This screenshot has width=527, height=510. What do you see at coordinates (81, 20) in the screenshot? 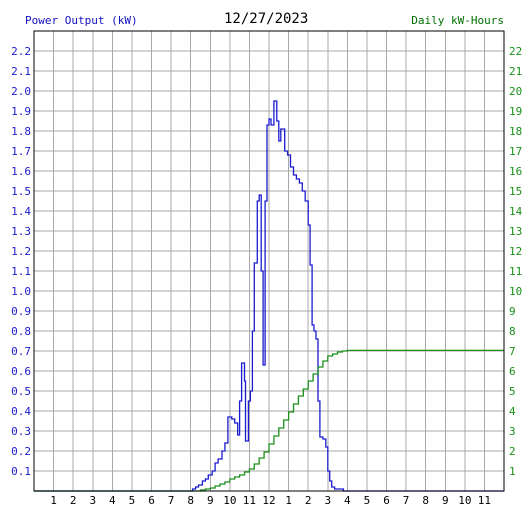
I see `y-axis-left-title: Power Output (kW)` at bounding box center [81, 20].